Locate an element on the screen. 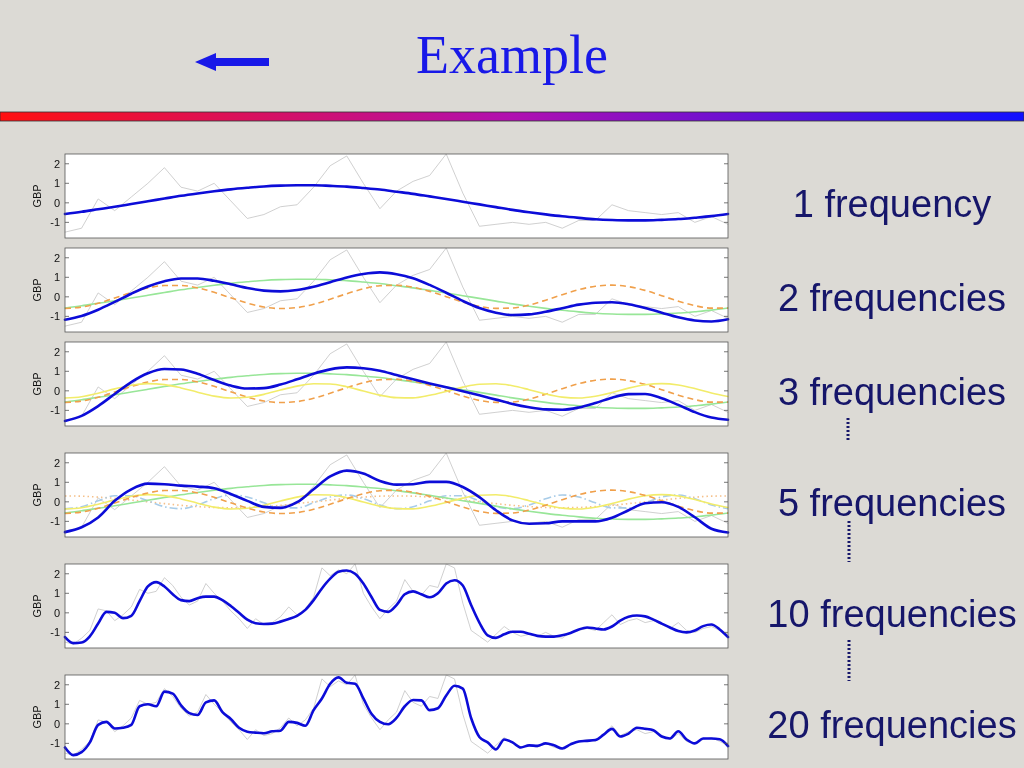 The width and height of the screenshot is (1024, 768). chart-title: Example is located at coordinates (512, 55).